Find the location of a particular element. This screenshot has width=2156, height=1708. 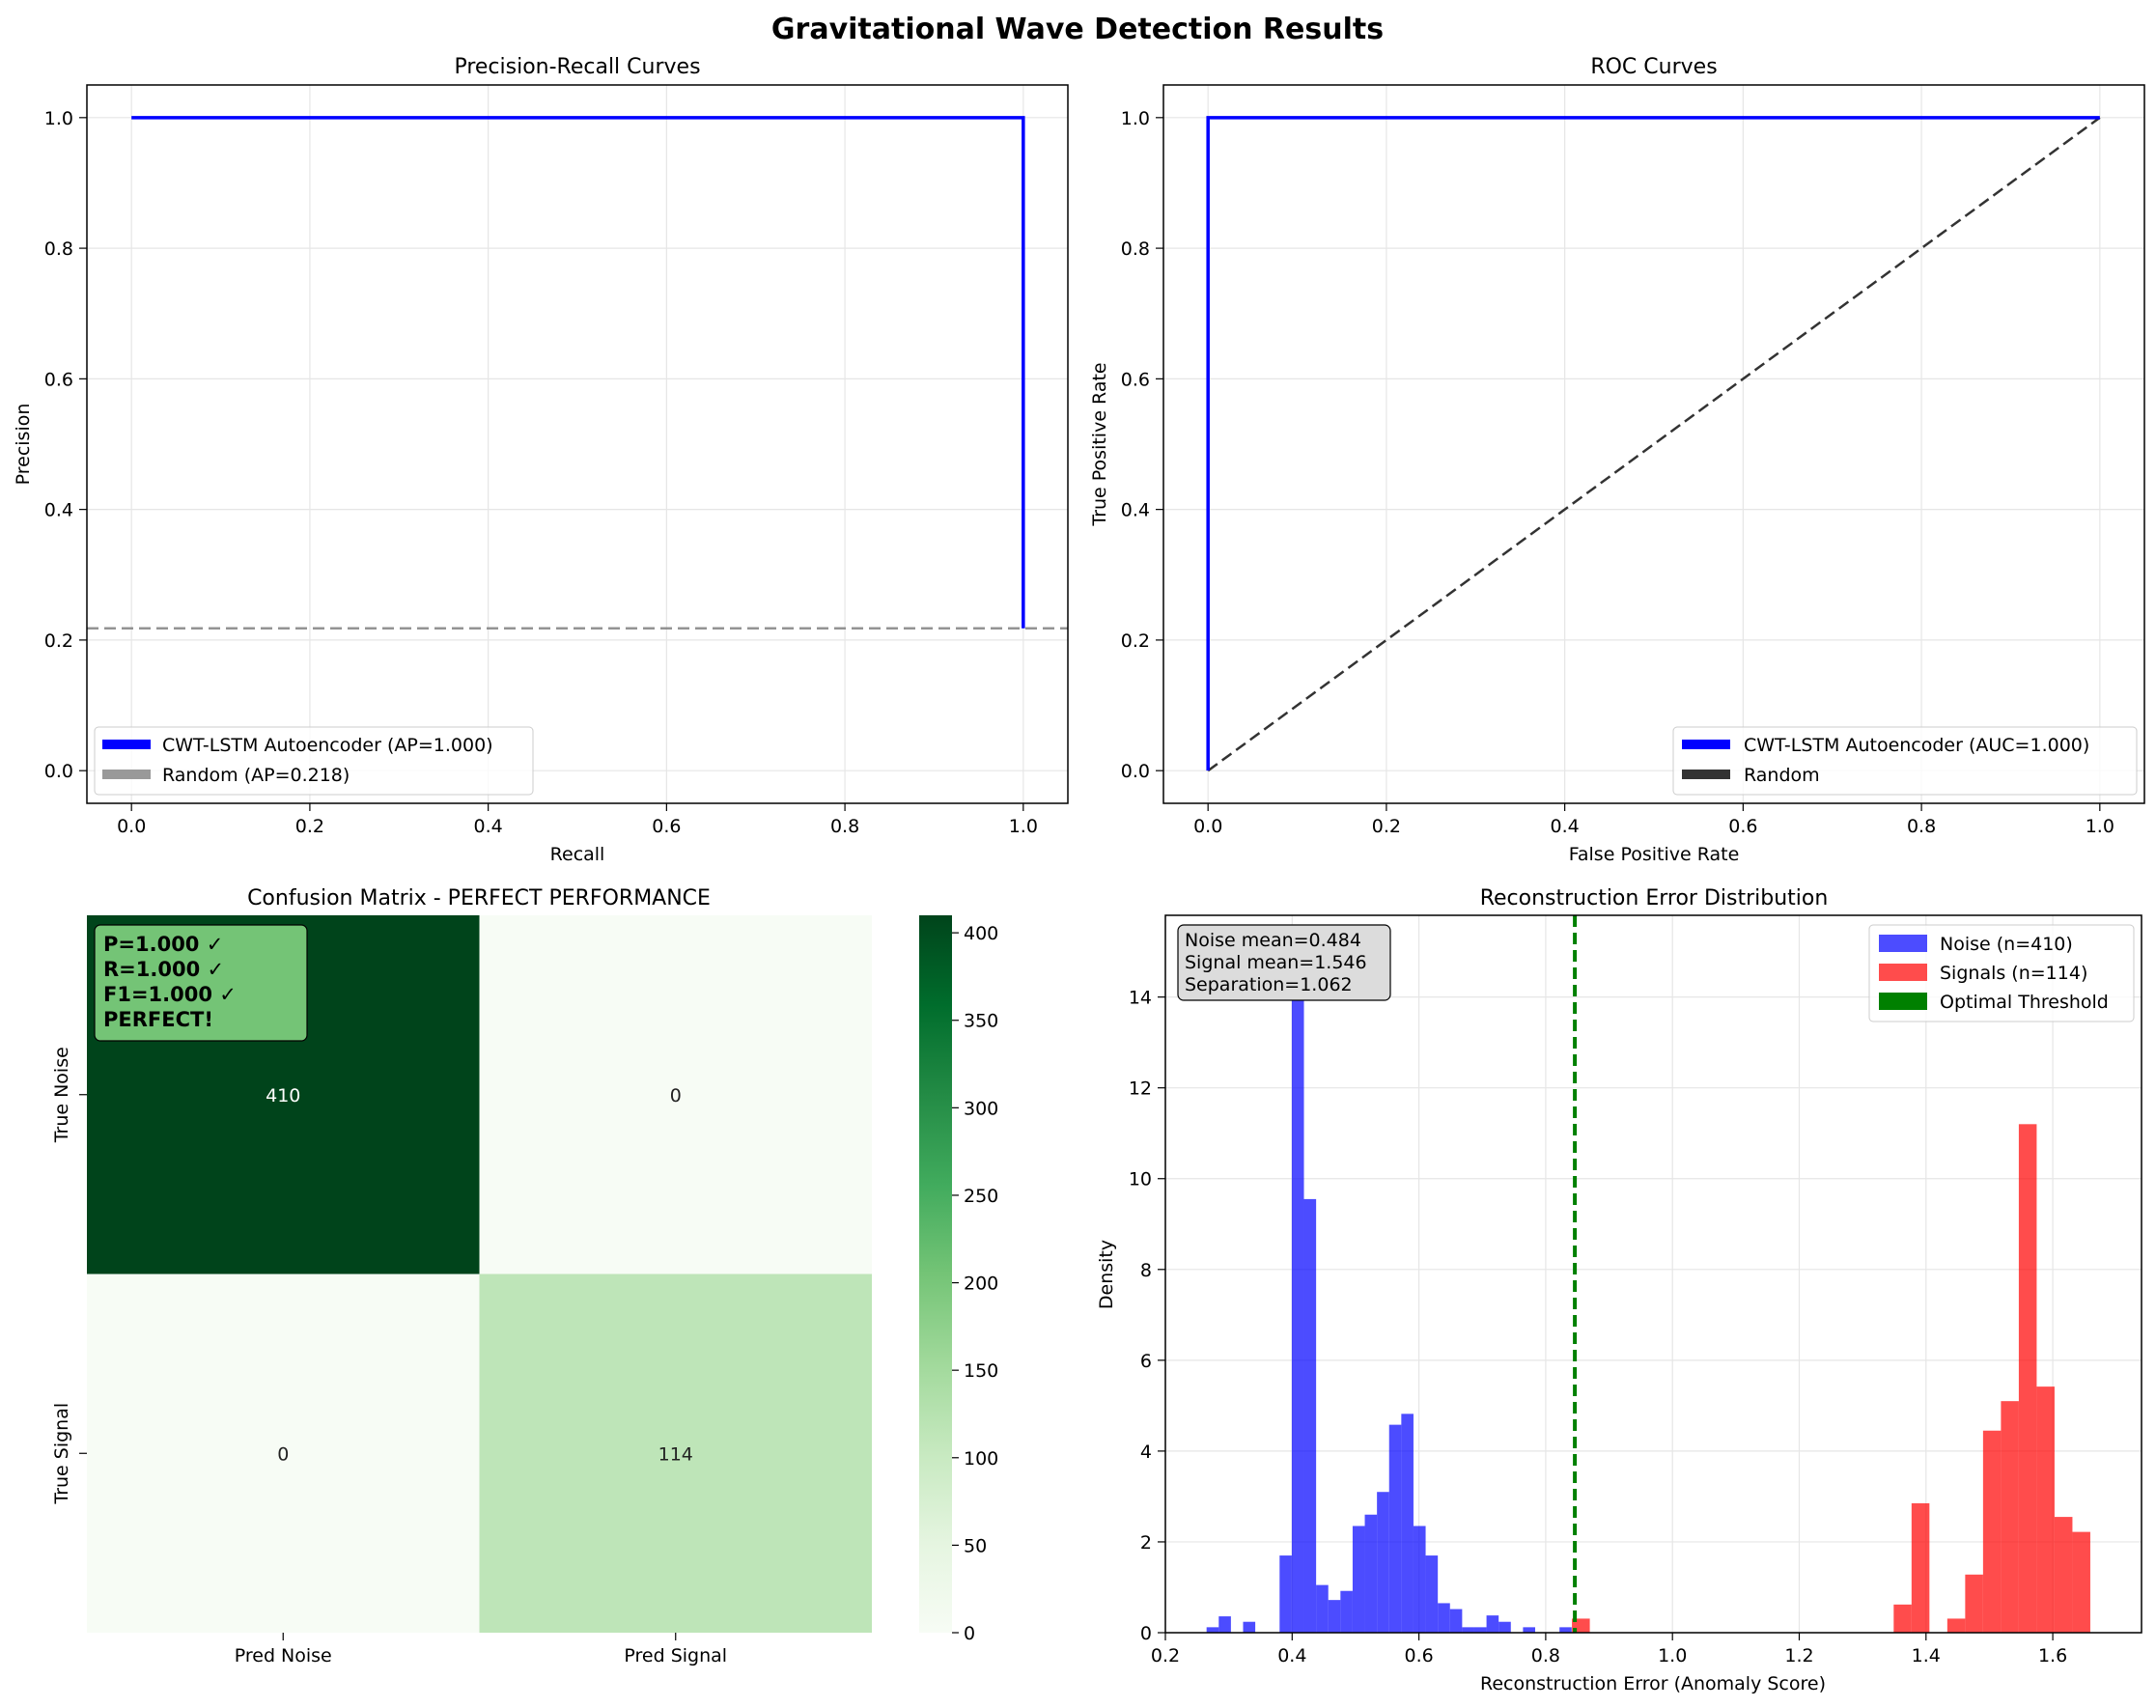

cm-colorbar-tick-label: 400 is located at coordinates (981, 934).